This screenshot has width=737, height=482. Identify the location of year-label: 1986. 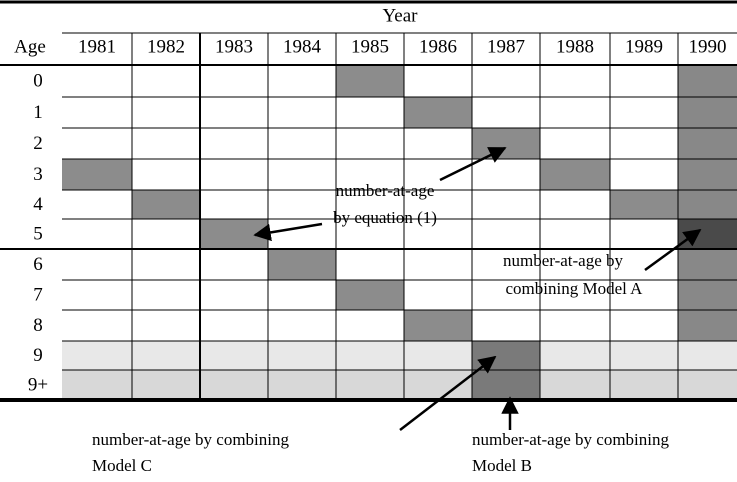
(438, 46).